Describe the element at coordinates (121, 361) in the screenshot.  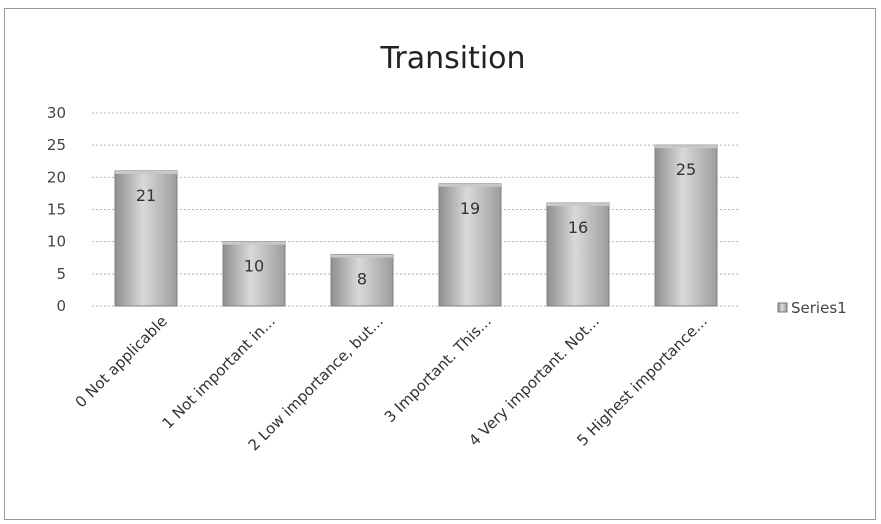
I see `x-tick-label: 0 Not applicable` at that location.